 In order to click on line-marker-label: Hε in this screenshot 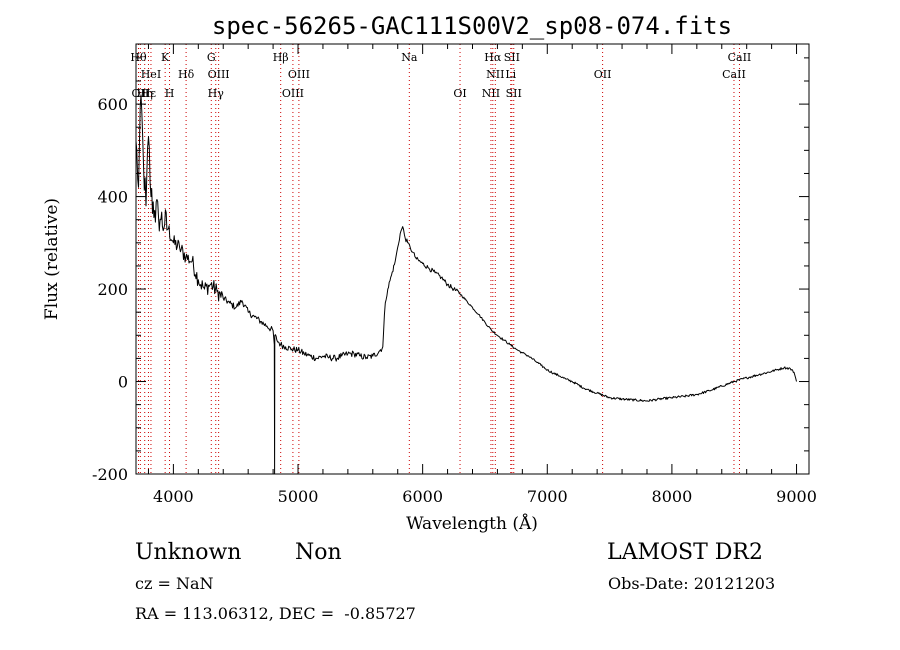, I will do `click(149, 93)`.